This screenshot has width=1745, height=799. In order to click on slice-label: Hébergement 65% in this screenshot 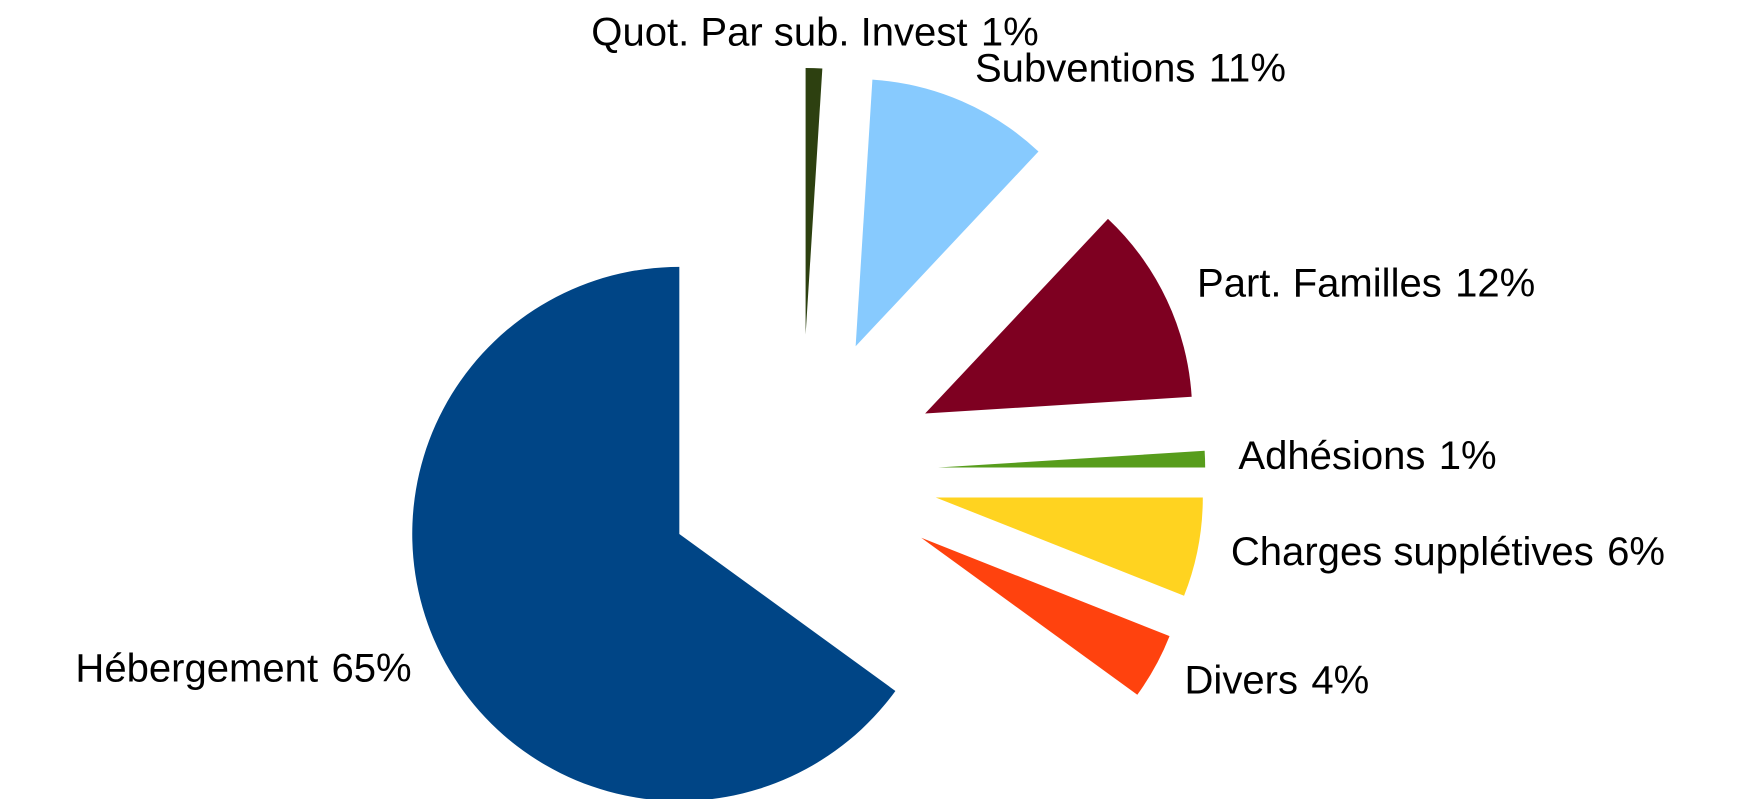, I will do `click(243, 668)`.